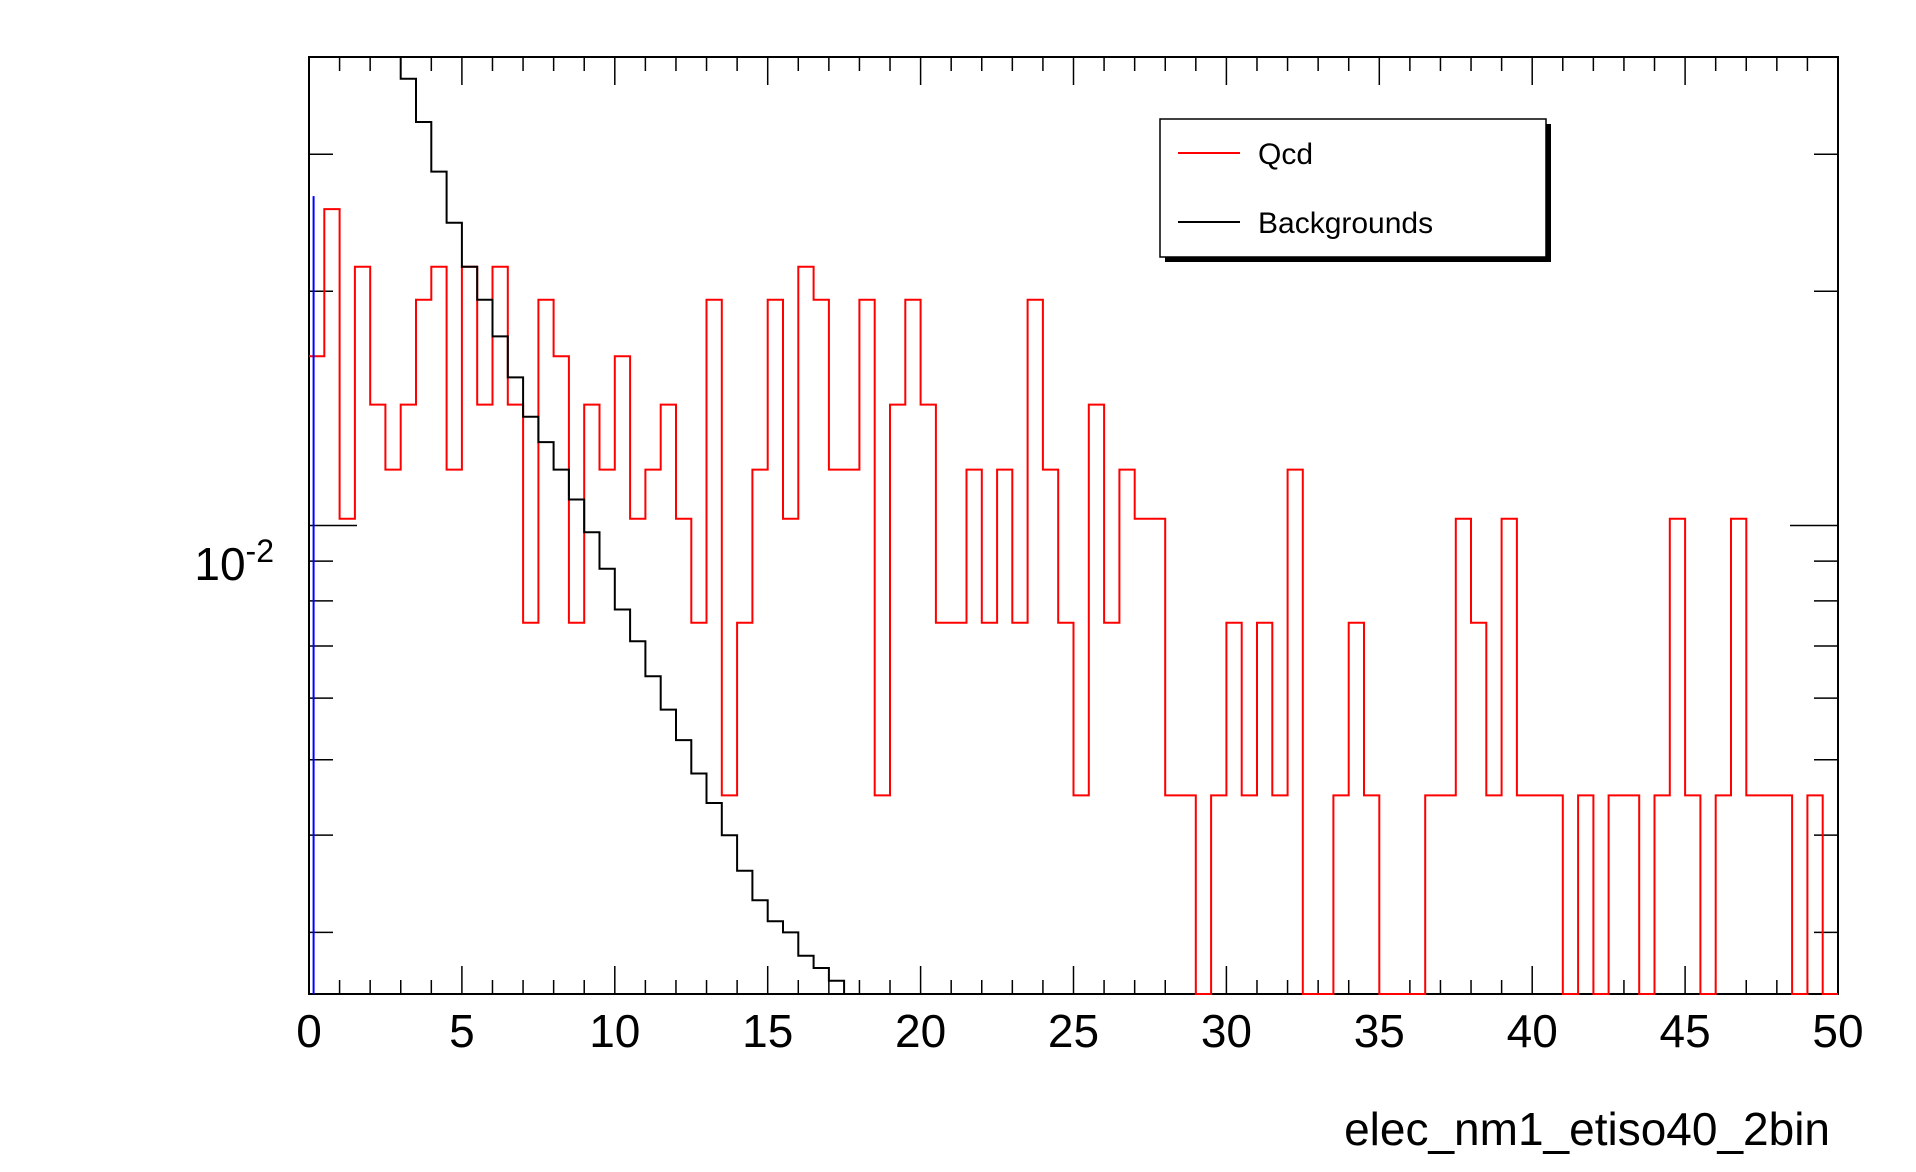  I want to click on x-tick-label: 10, so click(614, 1031).